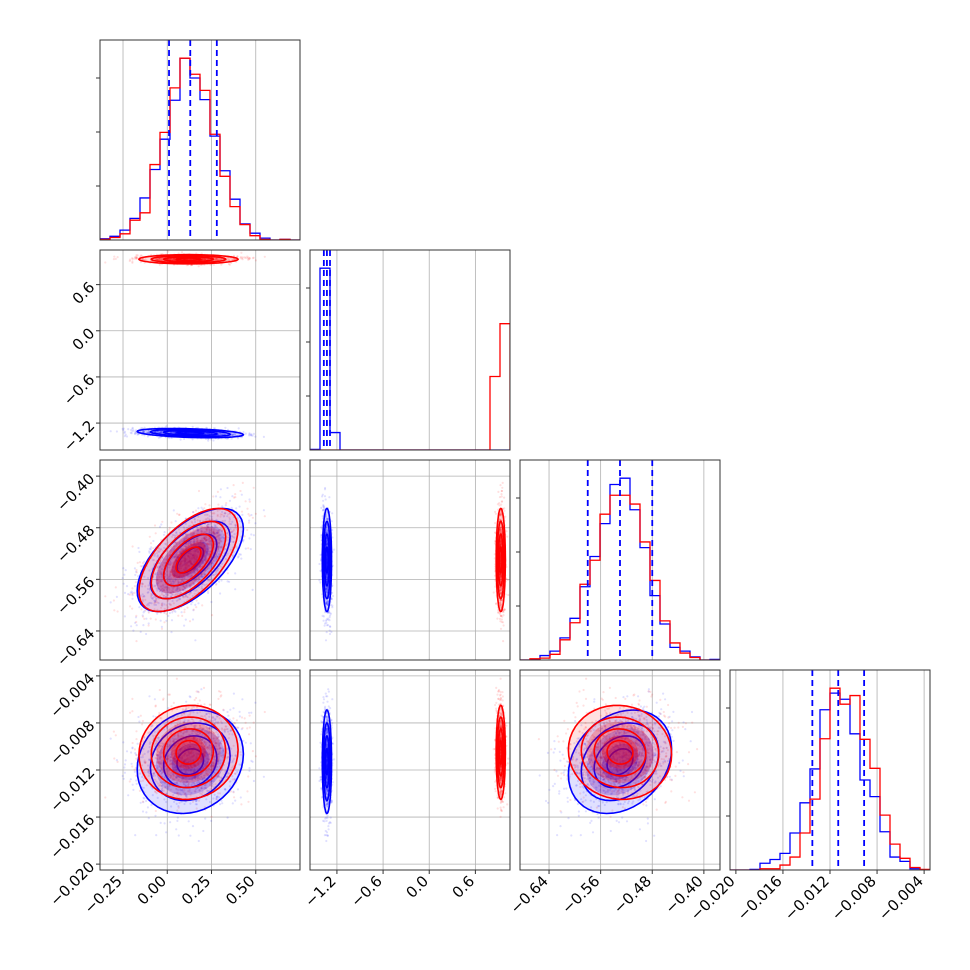 The width and height of the screenshot is (970, 970). What do you see at coordinates (366, 891) in the screenshot?
I see `x-tick-label: −0.6` at bounding box center [366, 891].